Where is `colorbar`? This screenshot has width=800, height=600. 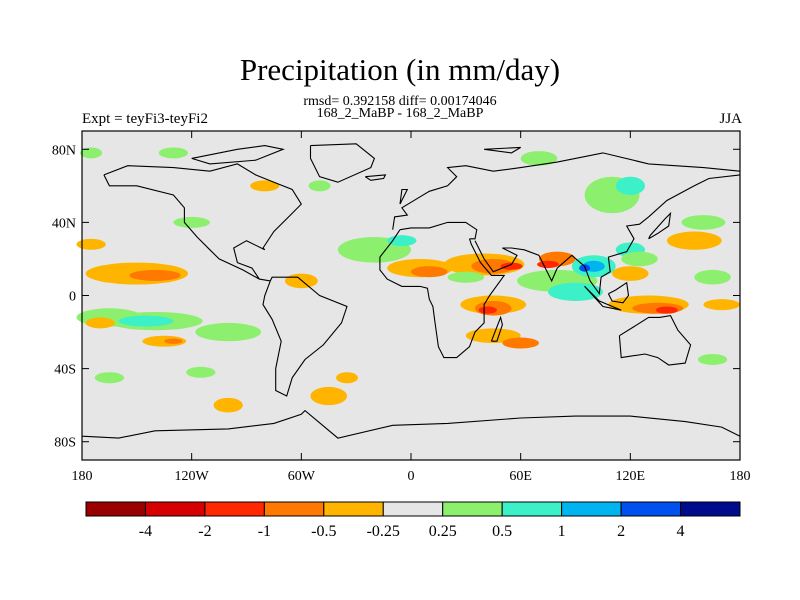 colorbar is located at coordinates (413, 509).